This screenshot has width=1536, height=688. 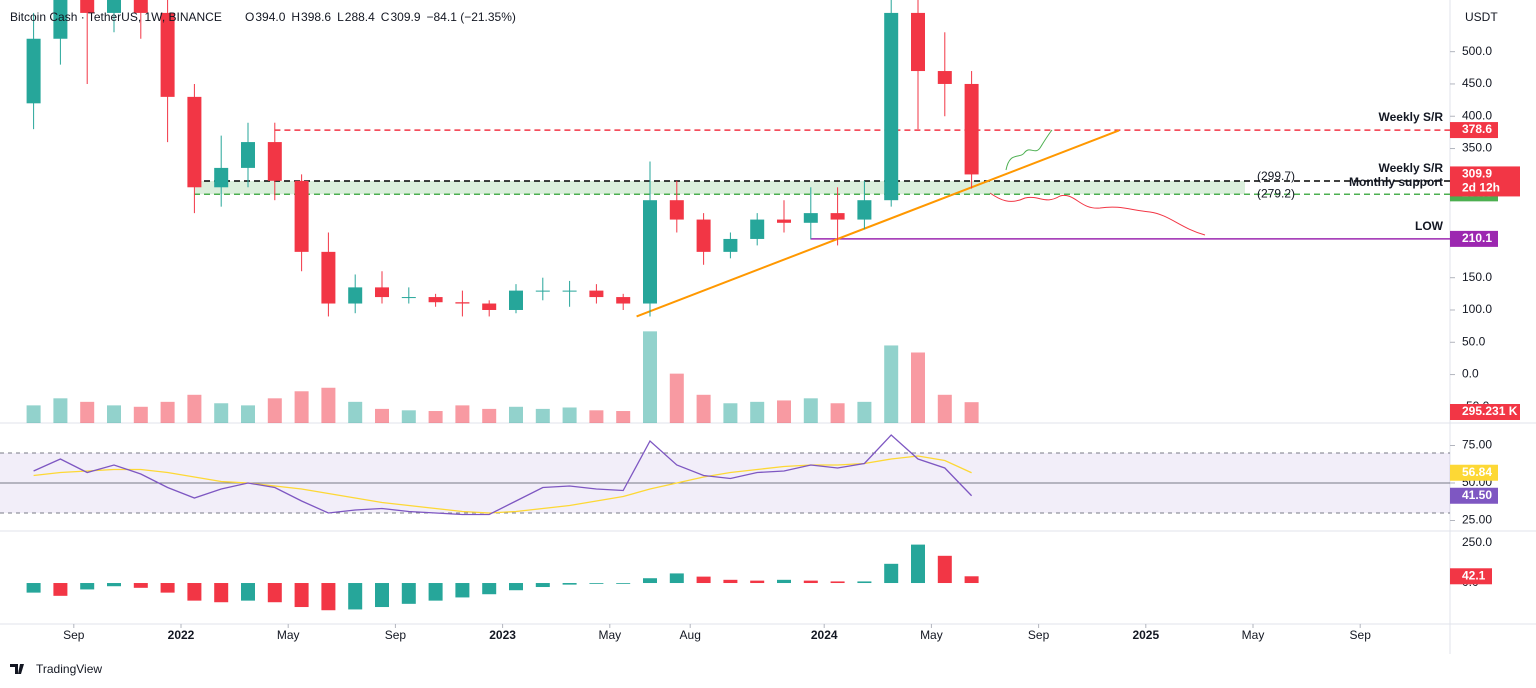 What do you see at coordinates (1474, 130) in the screenshot?
I see `level-badge-bg` at bounding box center [1474, 130].